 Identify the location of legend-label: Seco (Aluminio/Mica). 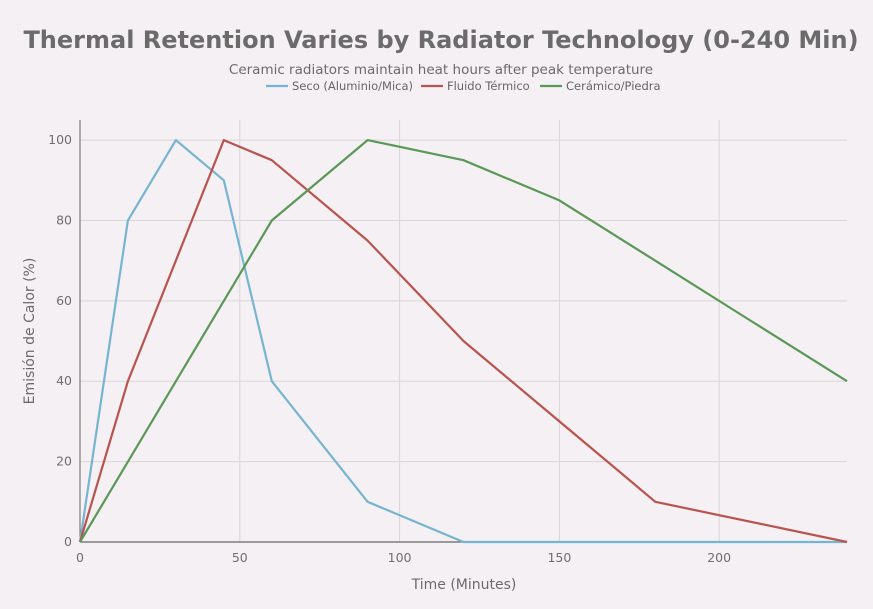
(352, 86).